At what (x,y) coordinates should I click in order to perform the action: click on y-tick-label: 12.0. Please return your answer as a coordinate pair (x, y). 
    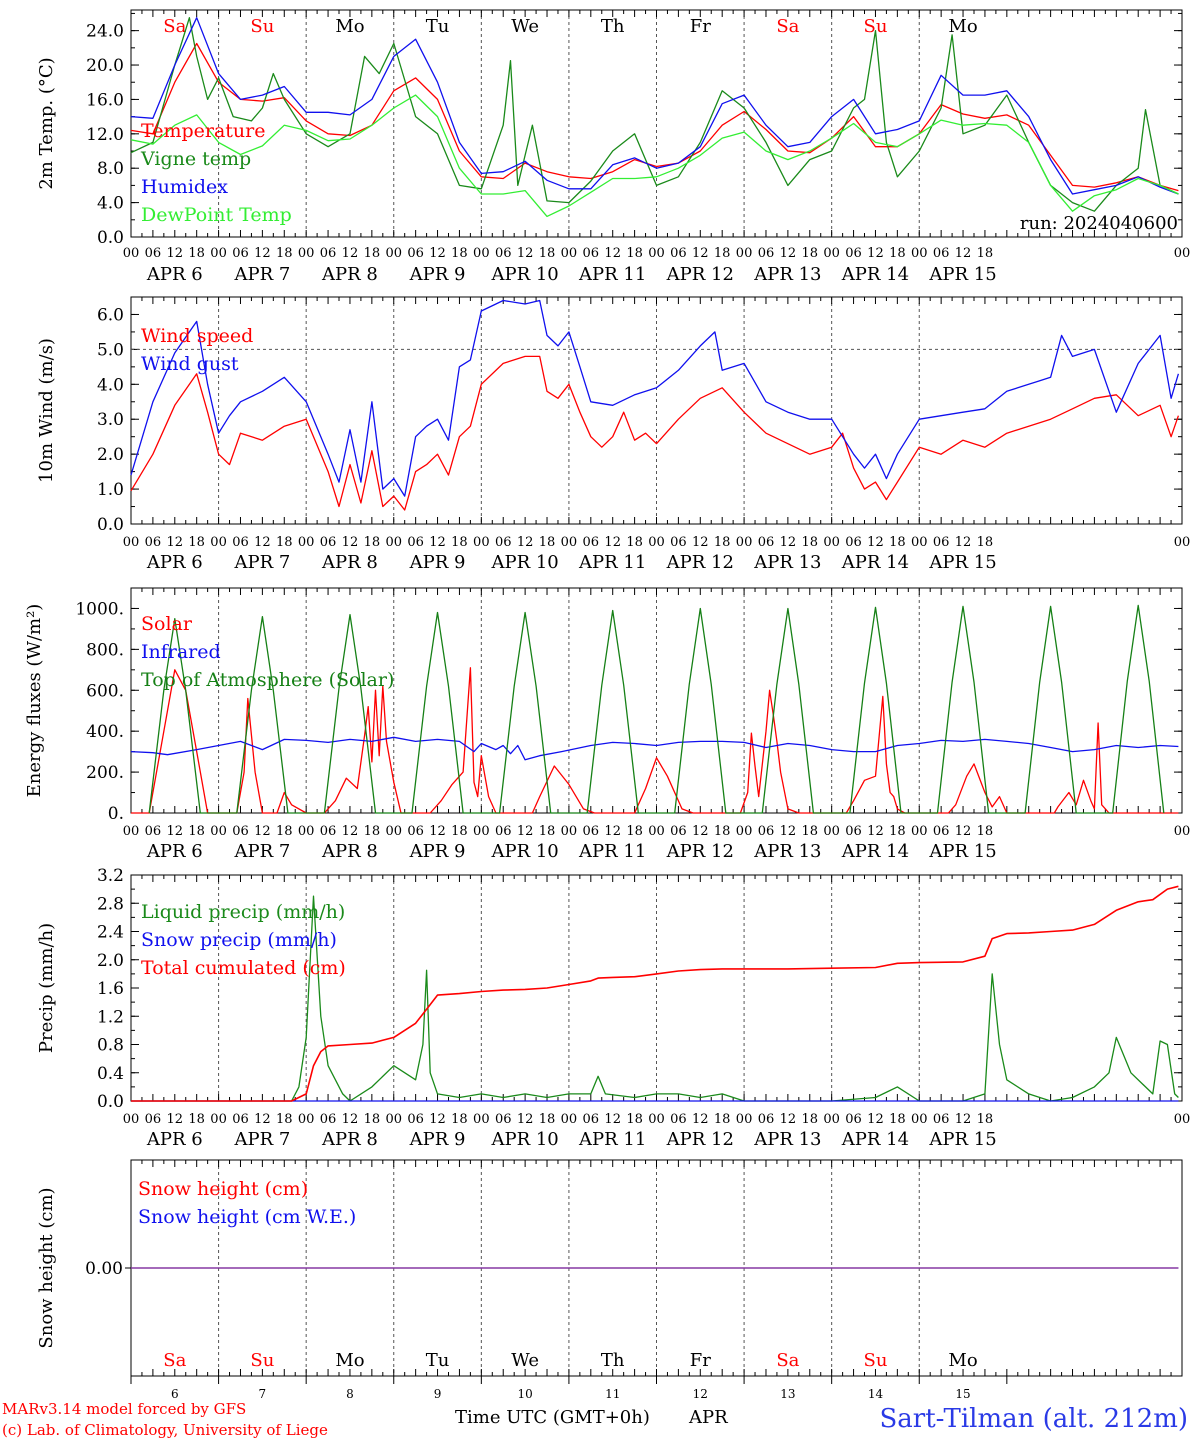
    Looking at the image, I should click on (105, 135).